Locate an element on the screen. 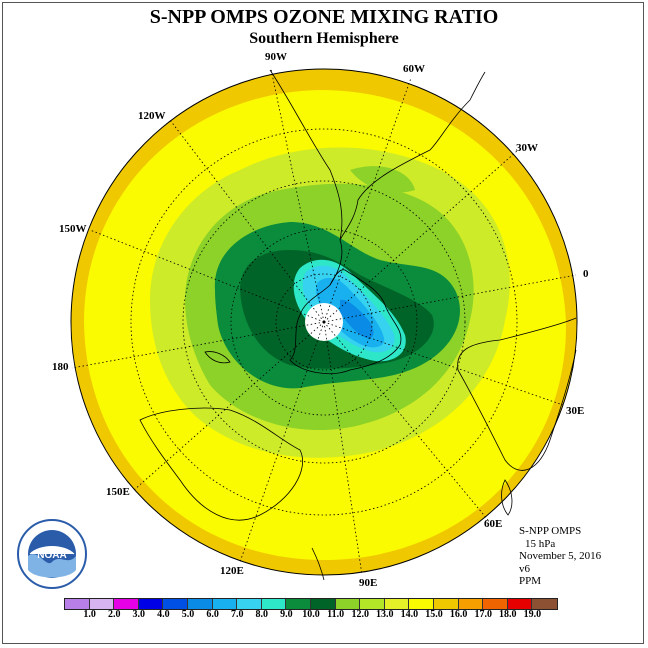  map-title: S-NPP OMPS OZONE MIXING RATIO is located at coordinates (324, 17).